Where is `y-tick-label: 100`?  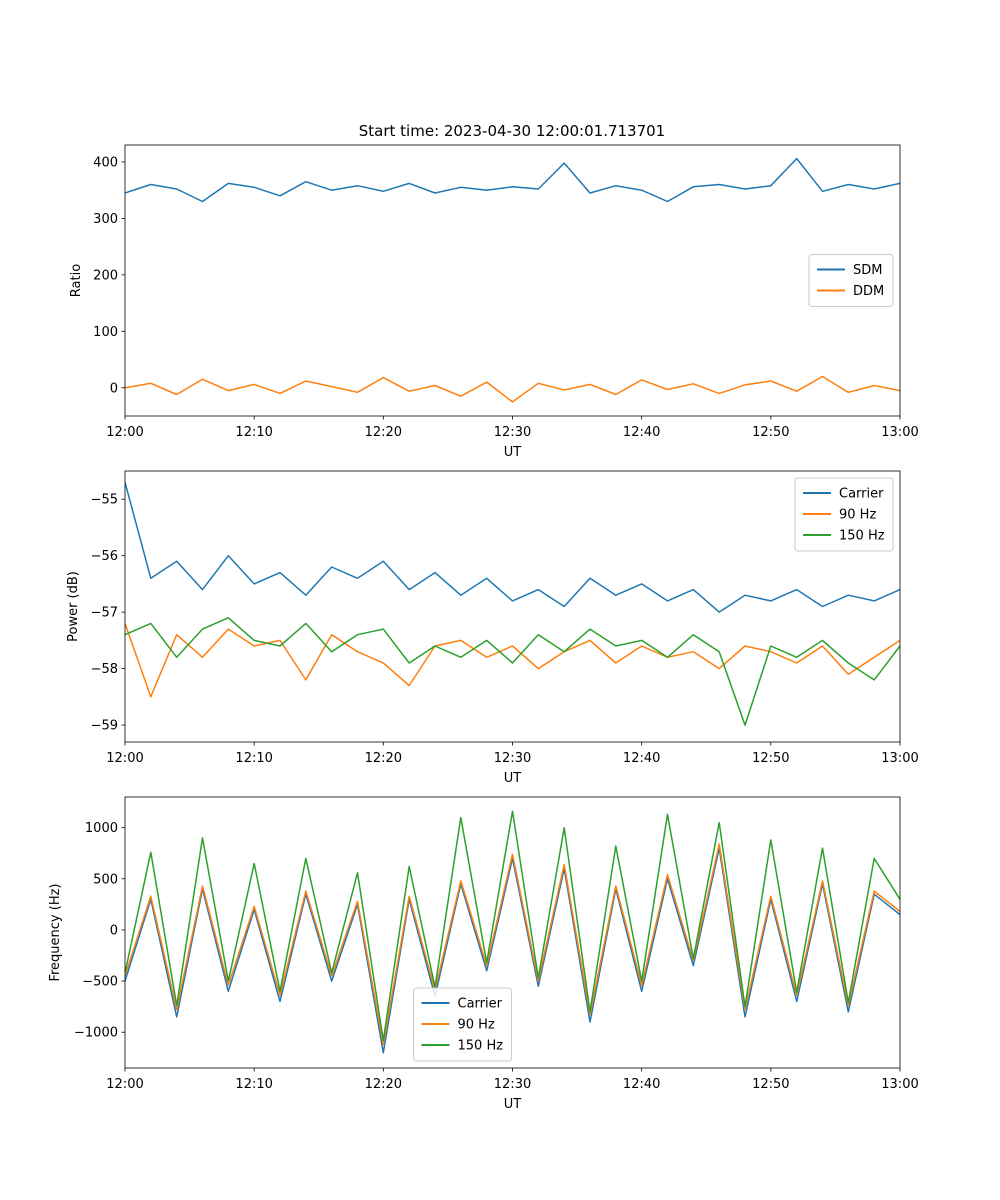
y-tick-label: 100 is located at coordinates (105, 332).